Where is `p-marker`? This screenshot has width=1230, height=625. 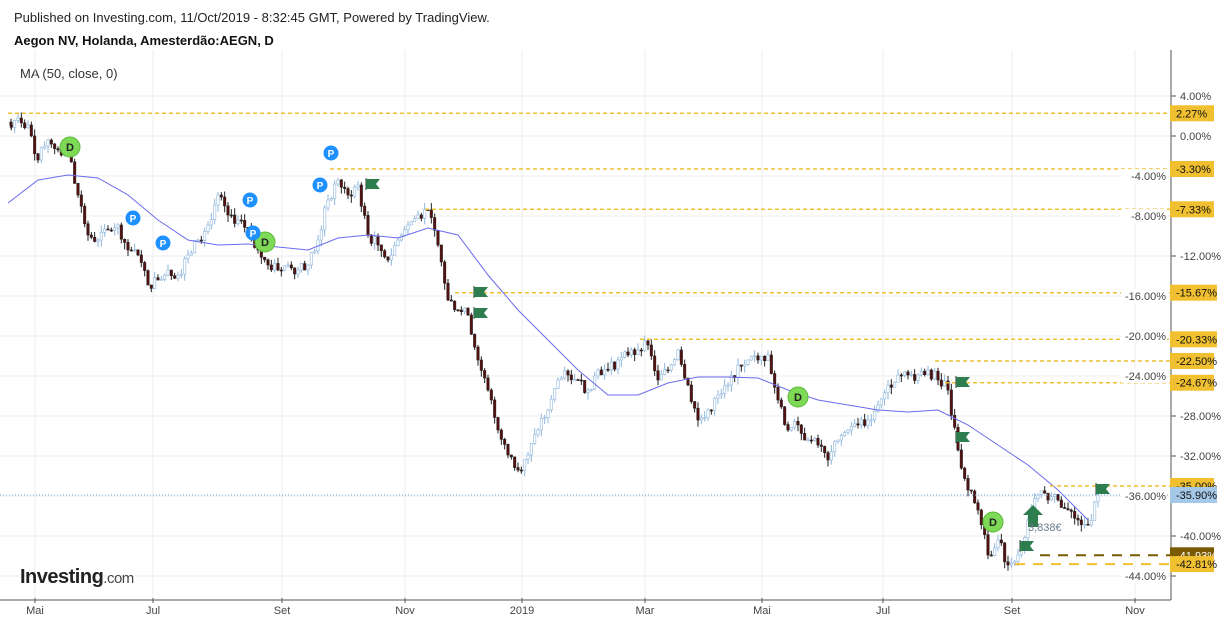
p-marker is located at coordinates (133, 218).